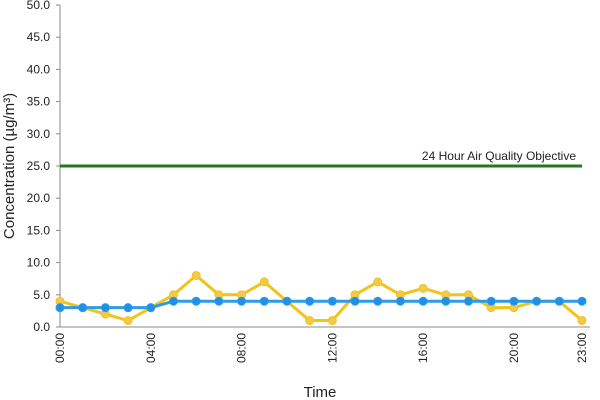 Image resolution: width=600 pixels, height=400 pixels. Describe the element at coordinates (39, 198) in the screenshot. I see `y-tick-label: 20.0` at that location.